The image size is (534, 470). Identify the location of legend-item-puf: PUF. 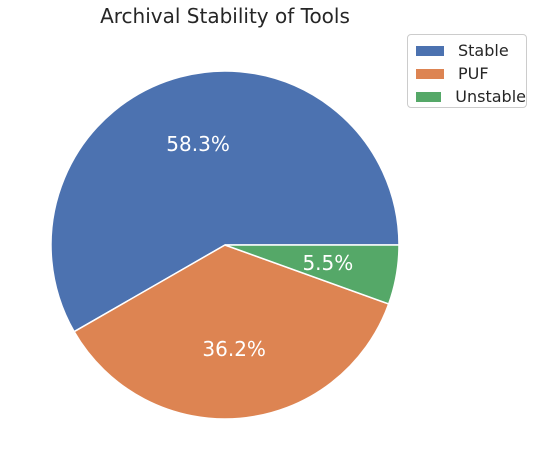
(471, 73).